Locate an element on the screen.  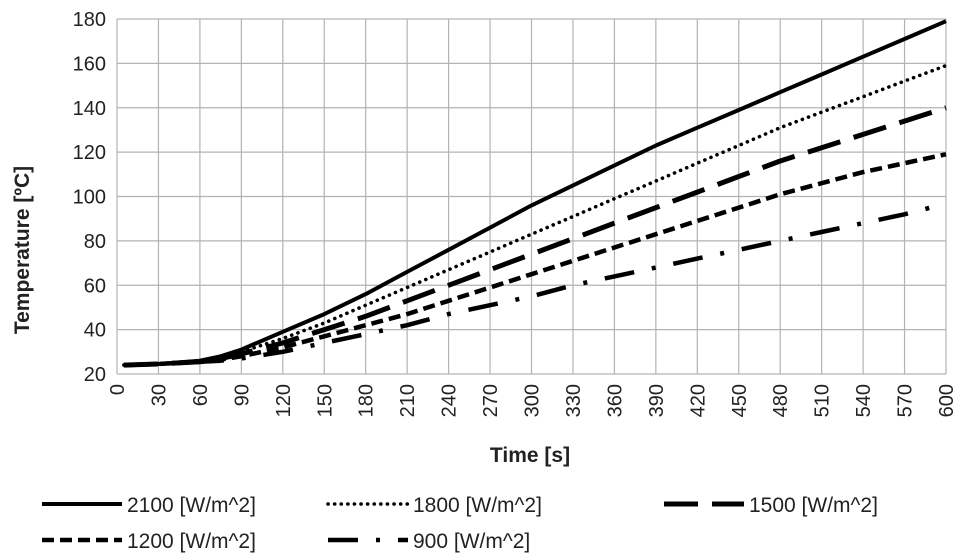
x-tick-label: 540 is located at coordinates (864, 400).